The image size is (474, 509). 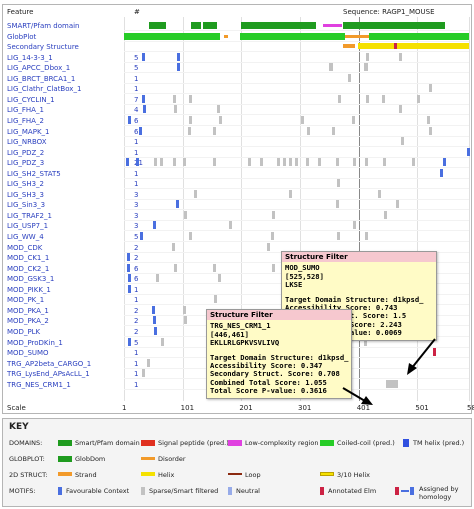 What do you see at coordinates (28, 258) in the screenshot?
I see `feature-label: MOD_CK1_1` at bounding box center [28, 258].